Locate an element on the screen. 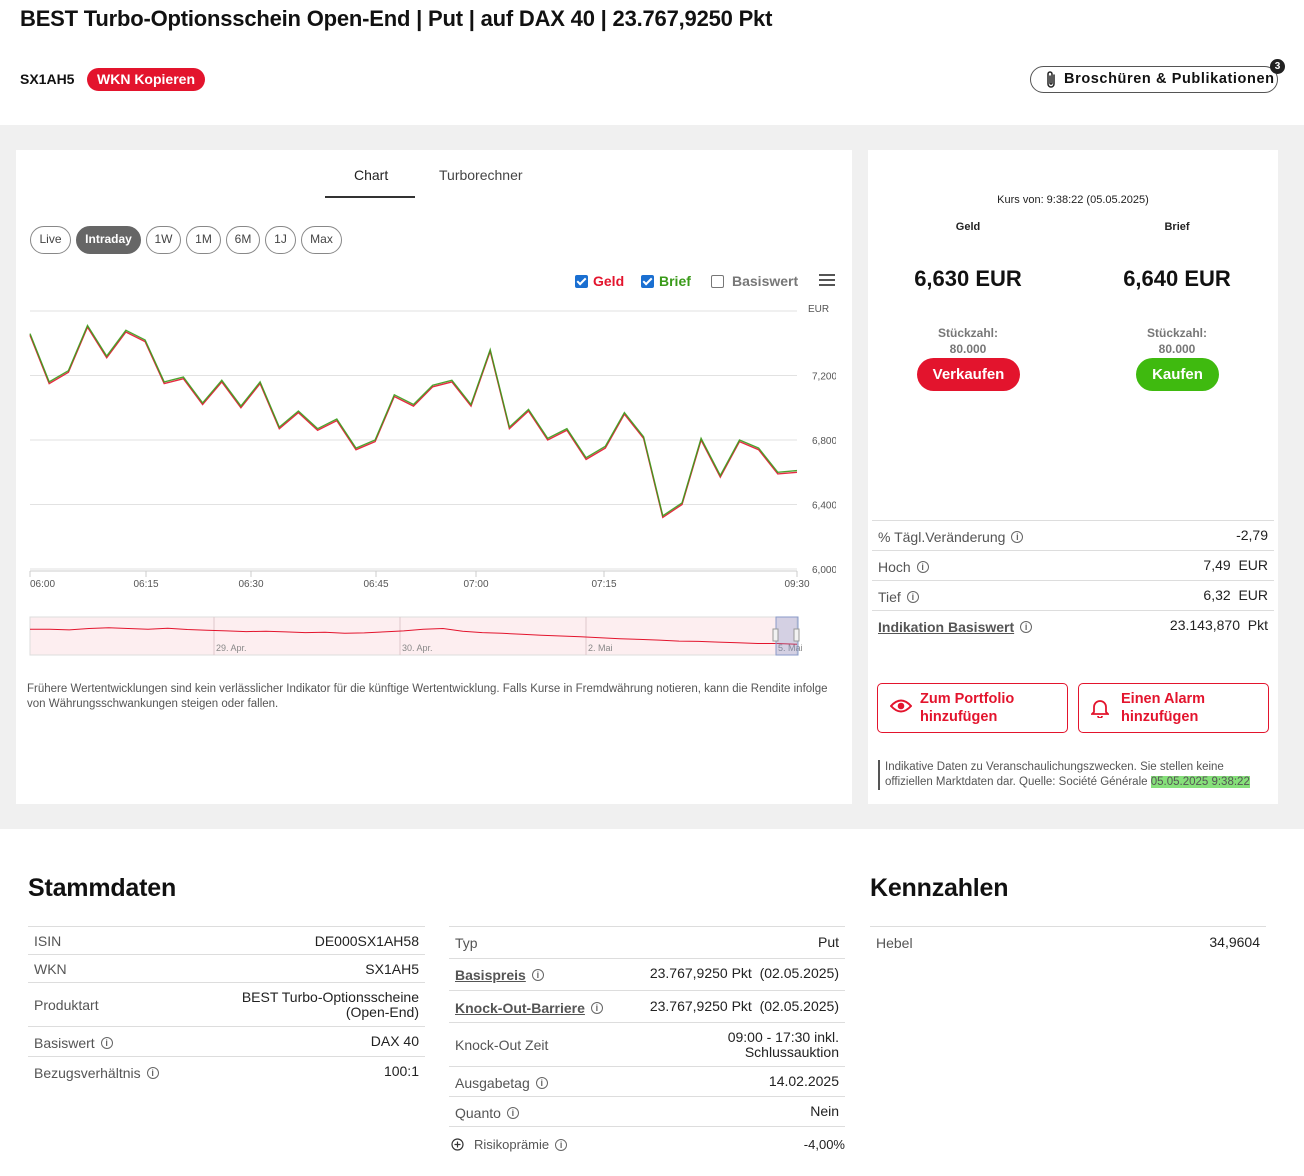 The image size is (1304, 1176). x-tick-label: 09:30 is located at coordinates (796, 584).